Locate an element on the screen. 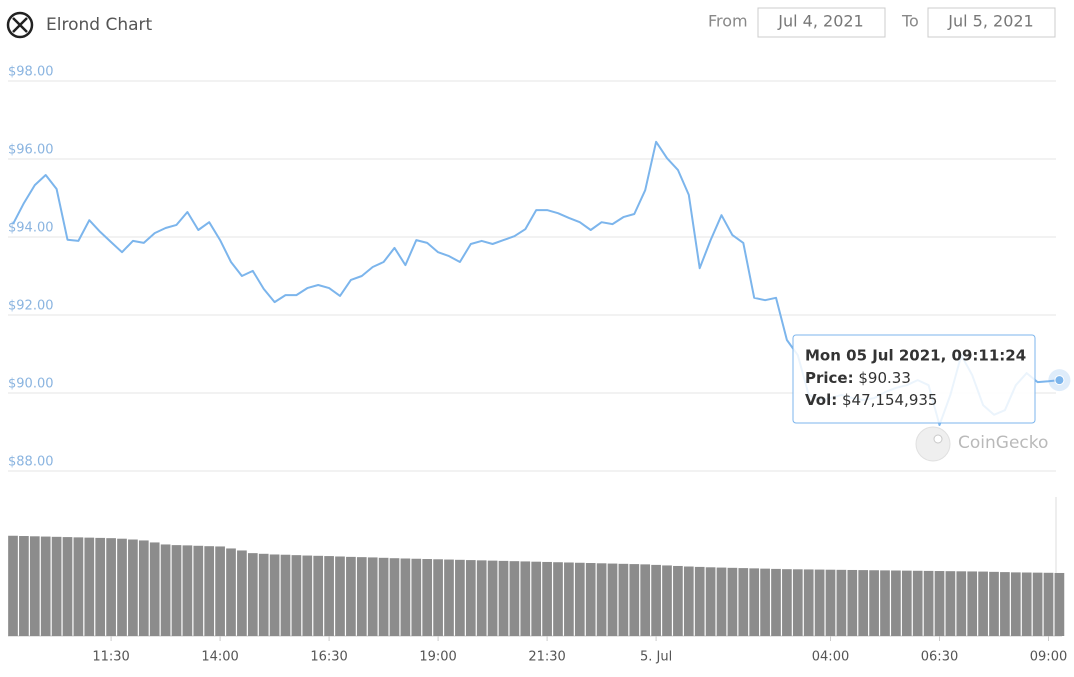 Image resolution: width=1074 pixels, height=677 pixels. watermark-text: CoinGecko is located at coordinates (1003, 443).